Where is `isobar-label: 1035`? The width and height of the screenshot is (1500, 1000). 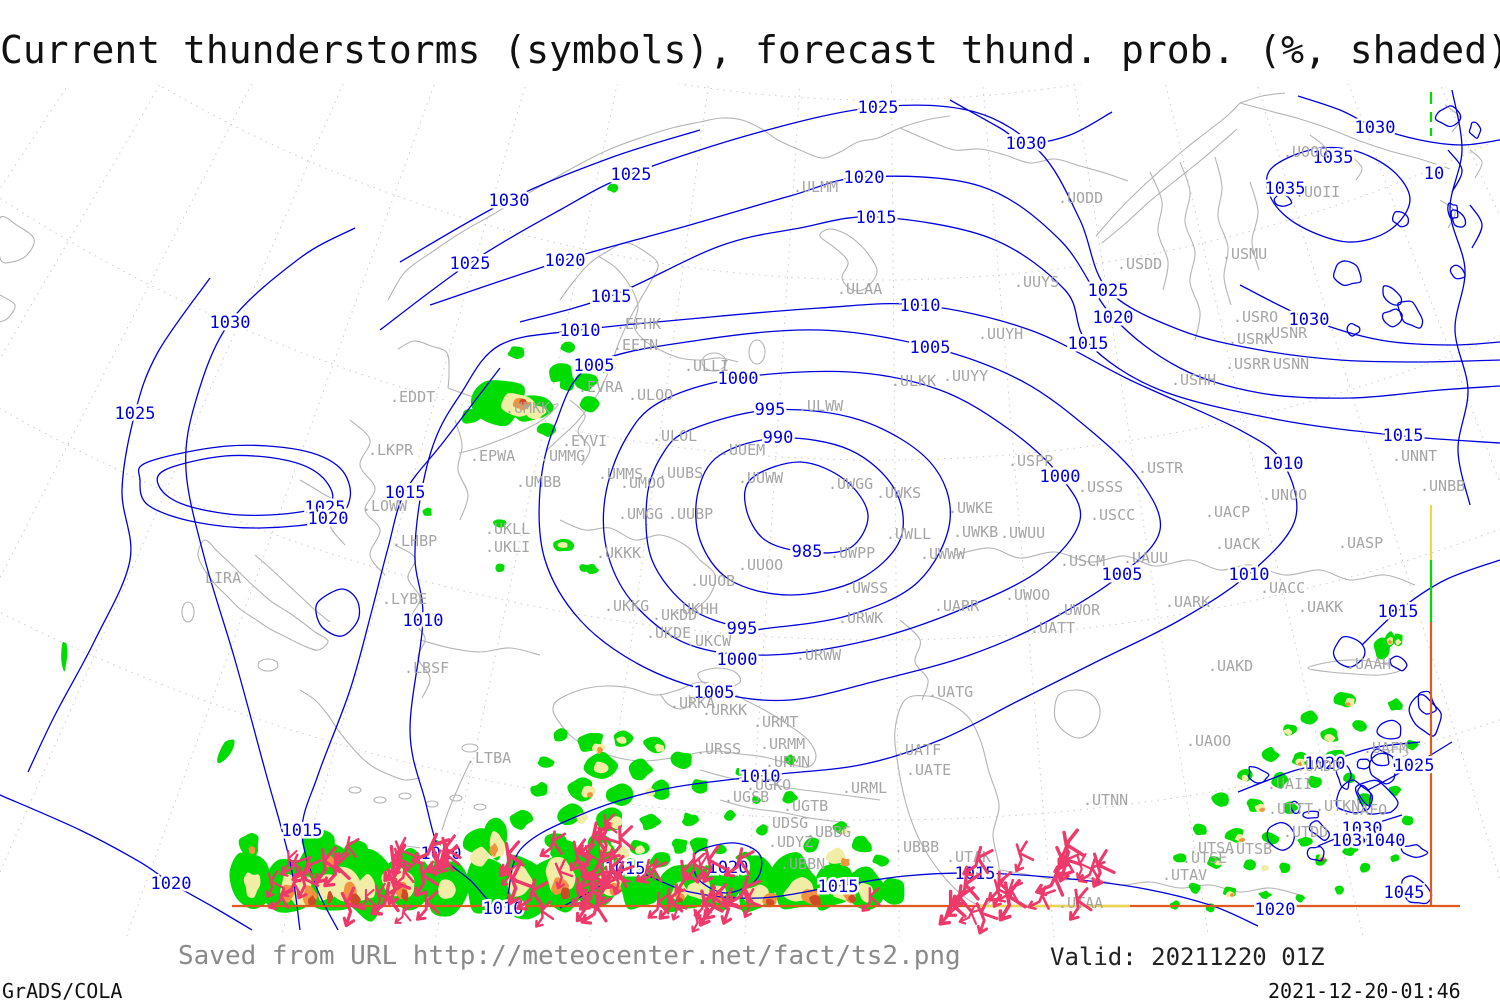 isobar-label: 1035 is located at coordinates (1285, 189).